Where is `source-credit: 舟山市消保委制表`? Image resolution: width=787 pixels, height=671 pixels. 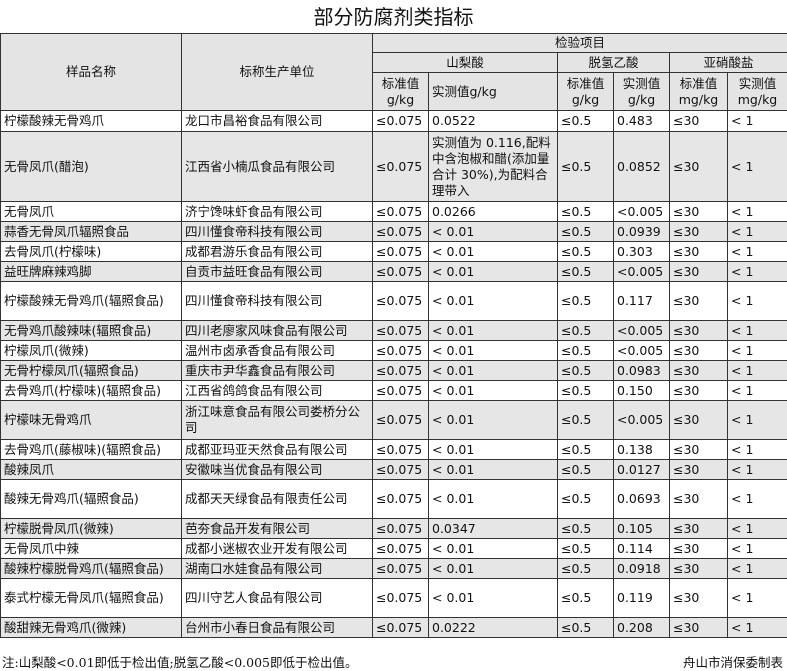
source-credit: 舟山市消保委制表 is located at coordinates (733, 661).